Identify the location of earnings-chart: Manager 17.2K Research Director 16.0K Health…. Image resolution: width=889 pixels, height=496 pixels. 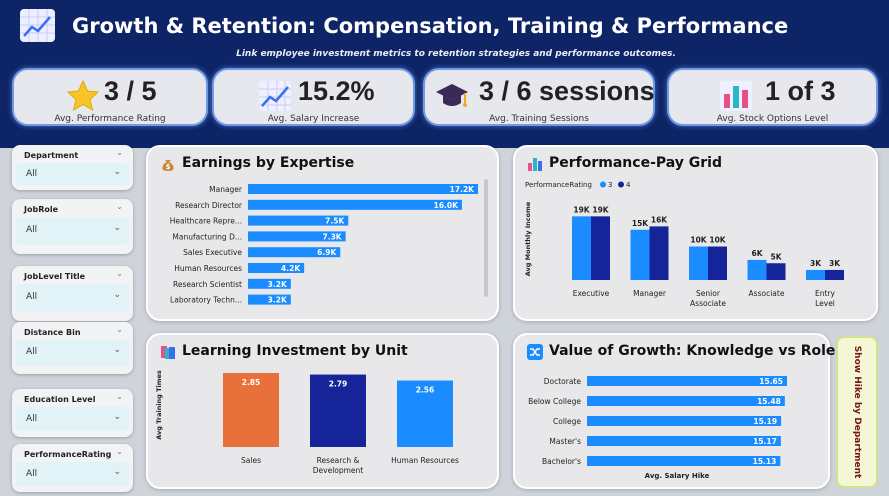
(324, 244).